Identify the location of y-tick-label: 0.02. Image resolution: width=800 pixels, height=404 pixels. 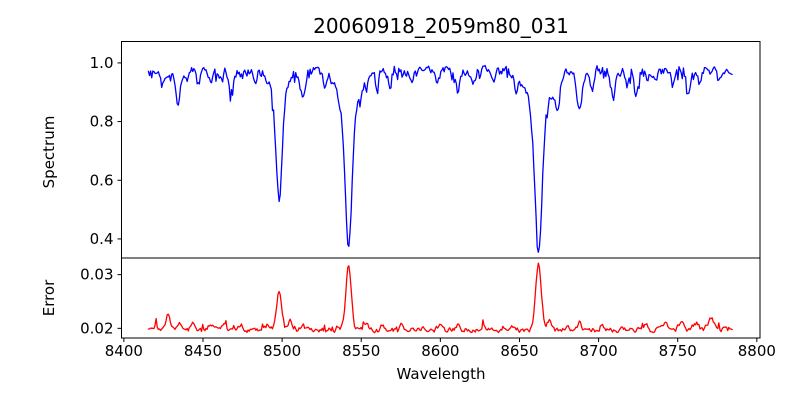
(96, 328).